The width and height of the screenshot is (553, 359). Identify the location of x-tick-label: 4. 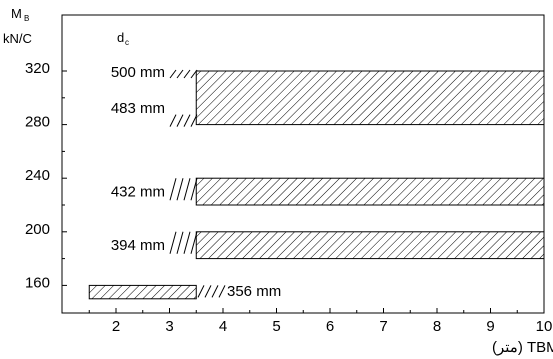
(223, 326).